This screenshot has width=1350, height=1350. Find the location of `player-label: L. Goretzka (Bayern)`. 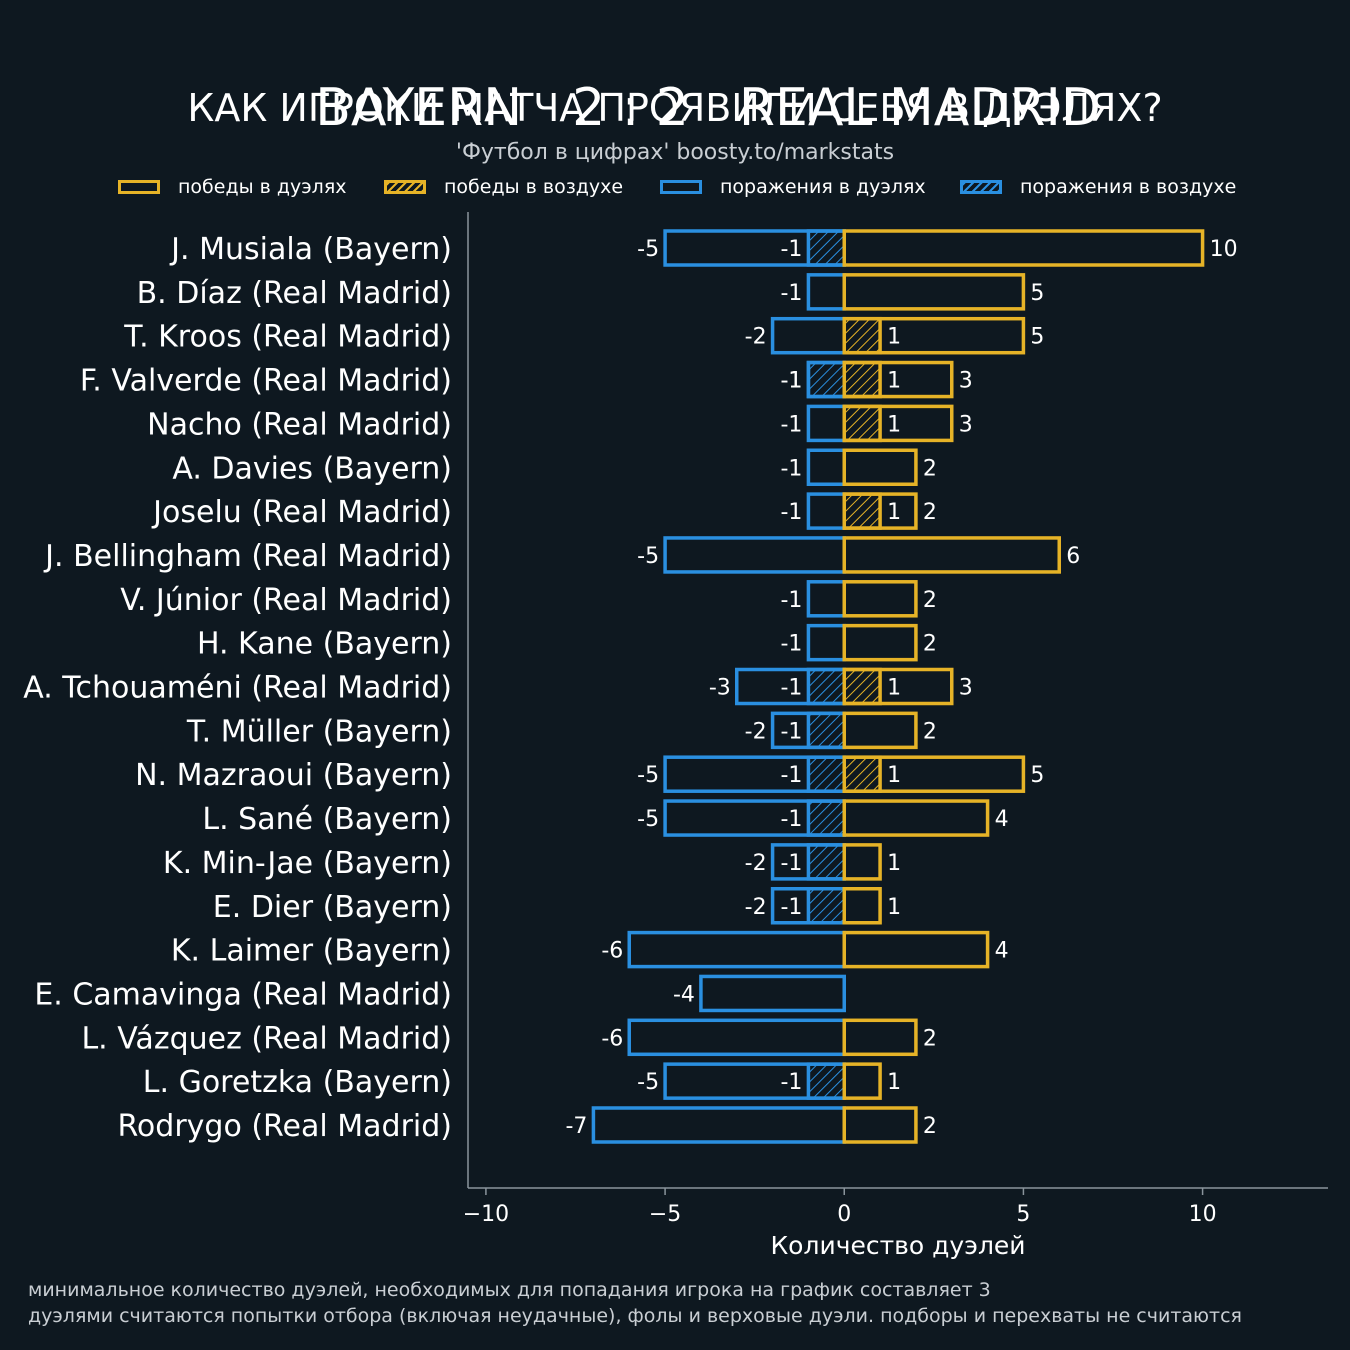

player-label: L. Goretzka (Bayern) is located at coordinates (297, 1082).